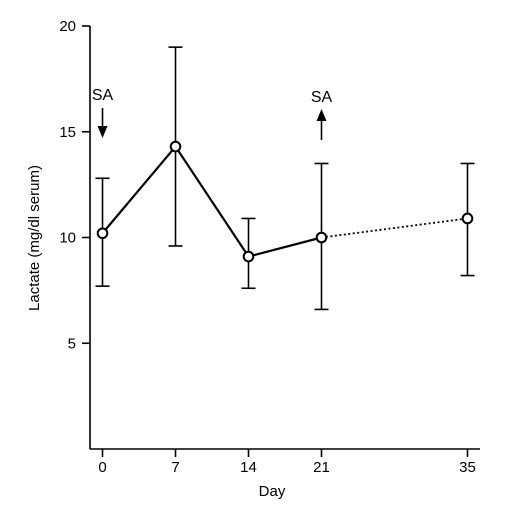  What do you see at coordinates (34, 238) in the screenshot?
I see `y-axis-label: Lactate (mg/dl serum)` at bounding box center [34, 238].